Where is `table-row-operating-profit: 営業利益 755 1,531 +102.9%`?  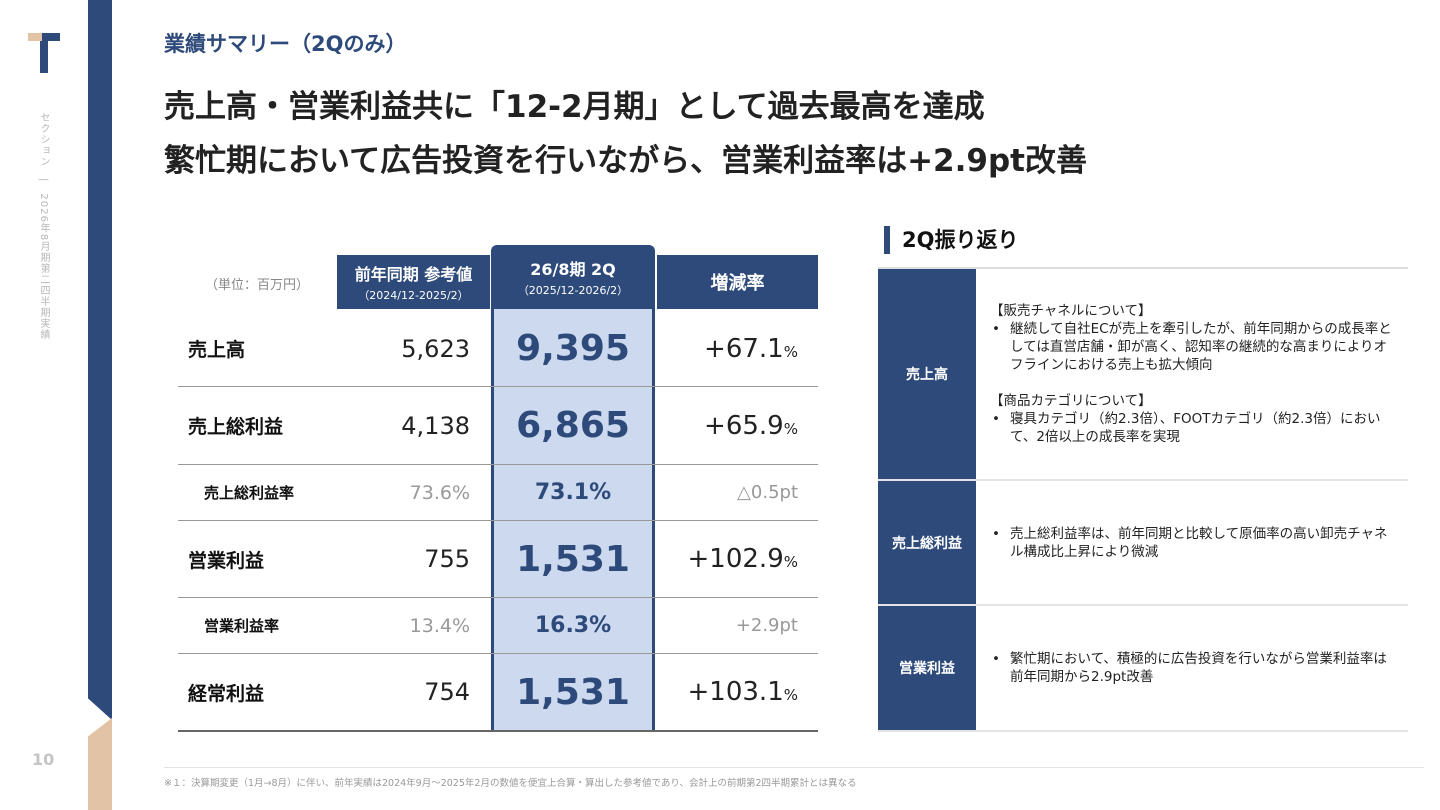 table-row-operating-profit: 営業利益 755 1,531 +102.9% is located at coordinates (498, 559).